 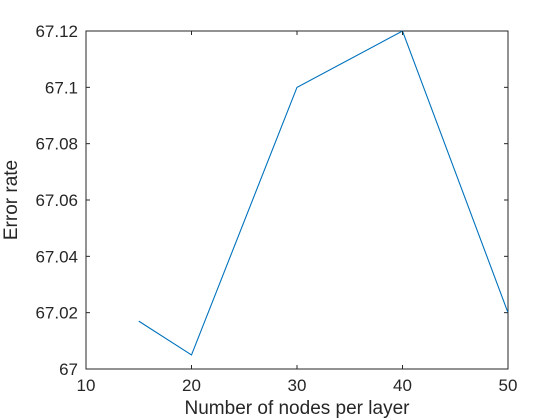 What do you see at coordinates (56, 200) in the screenshot?
I see `y-tick-label: 67.06` at bounding box center [56, 200].